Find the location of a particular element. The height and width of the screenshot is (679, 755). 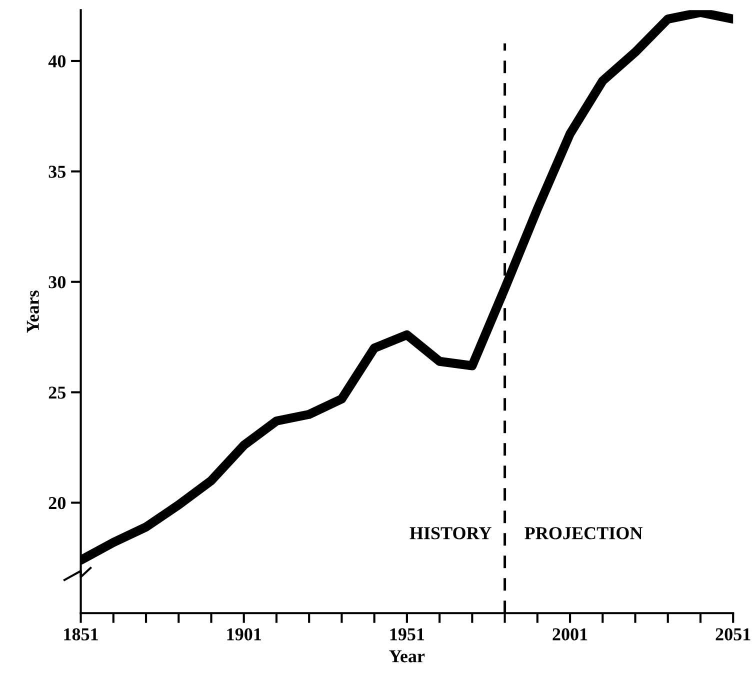

x-tick-label: 1951 is located at coordinates (407, 634).